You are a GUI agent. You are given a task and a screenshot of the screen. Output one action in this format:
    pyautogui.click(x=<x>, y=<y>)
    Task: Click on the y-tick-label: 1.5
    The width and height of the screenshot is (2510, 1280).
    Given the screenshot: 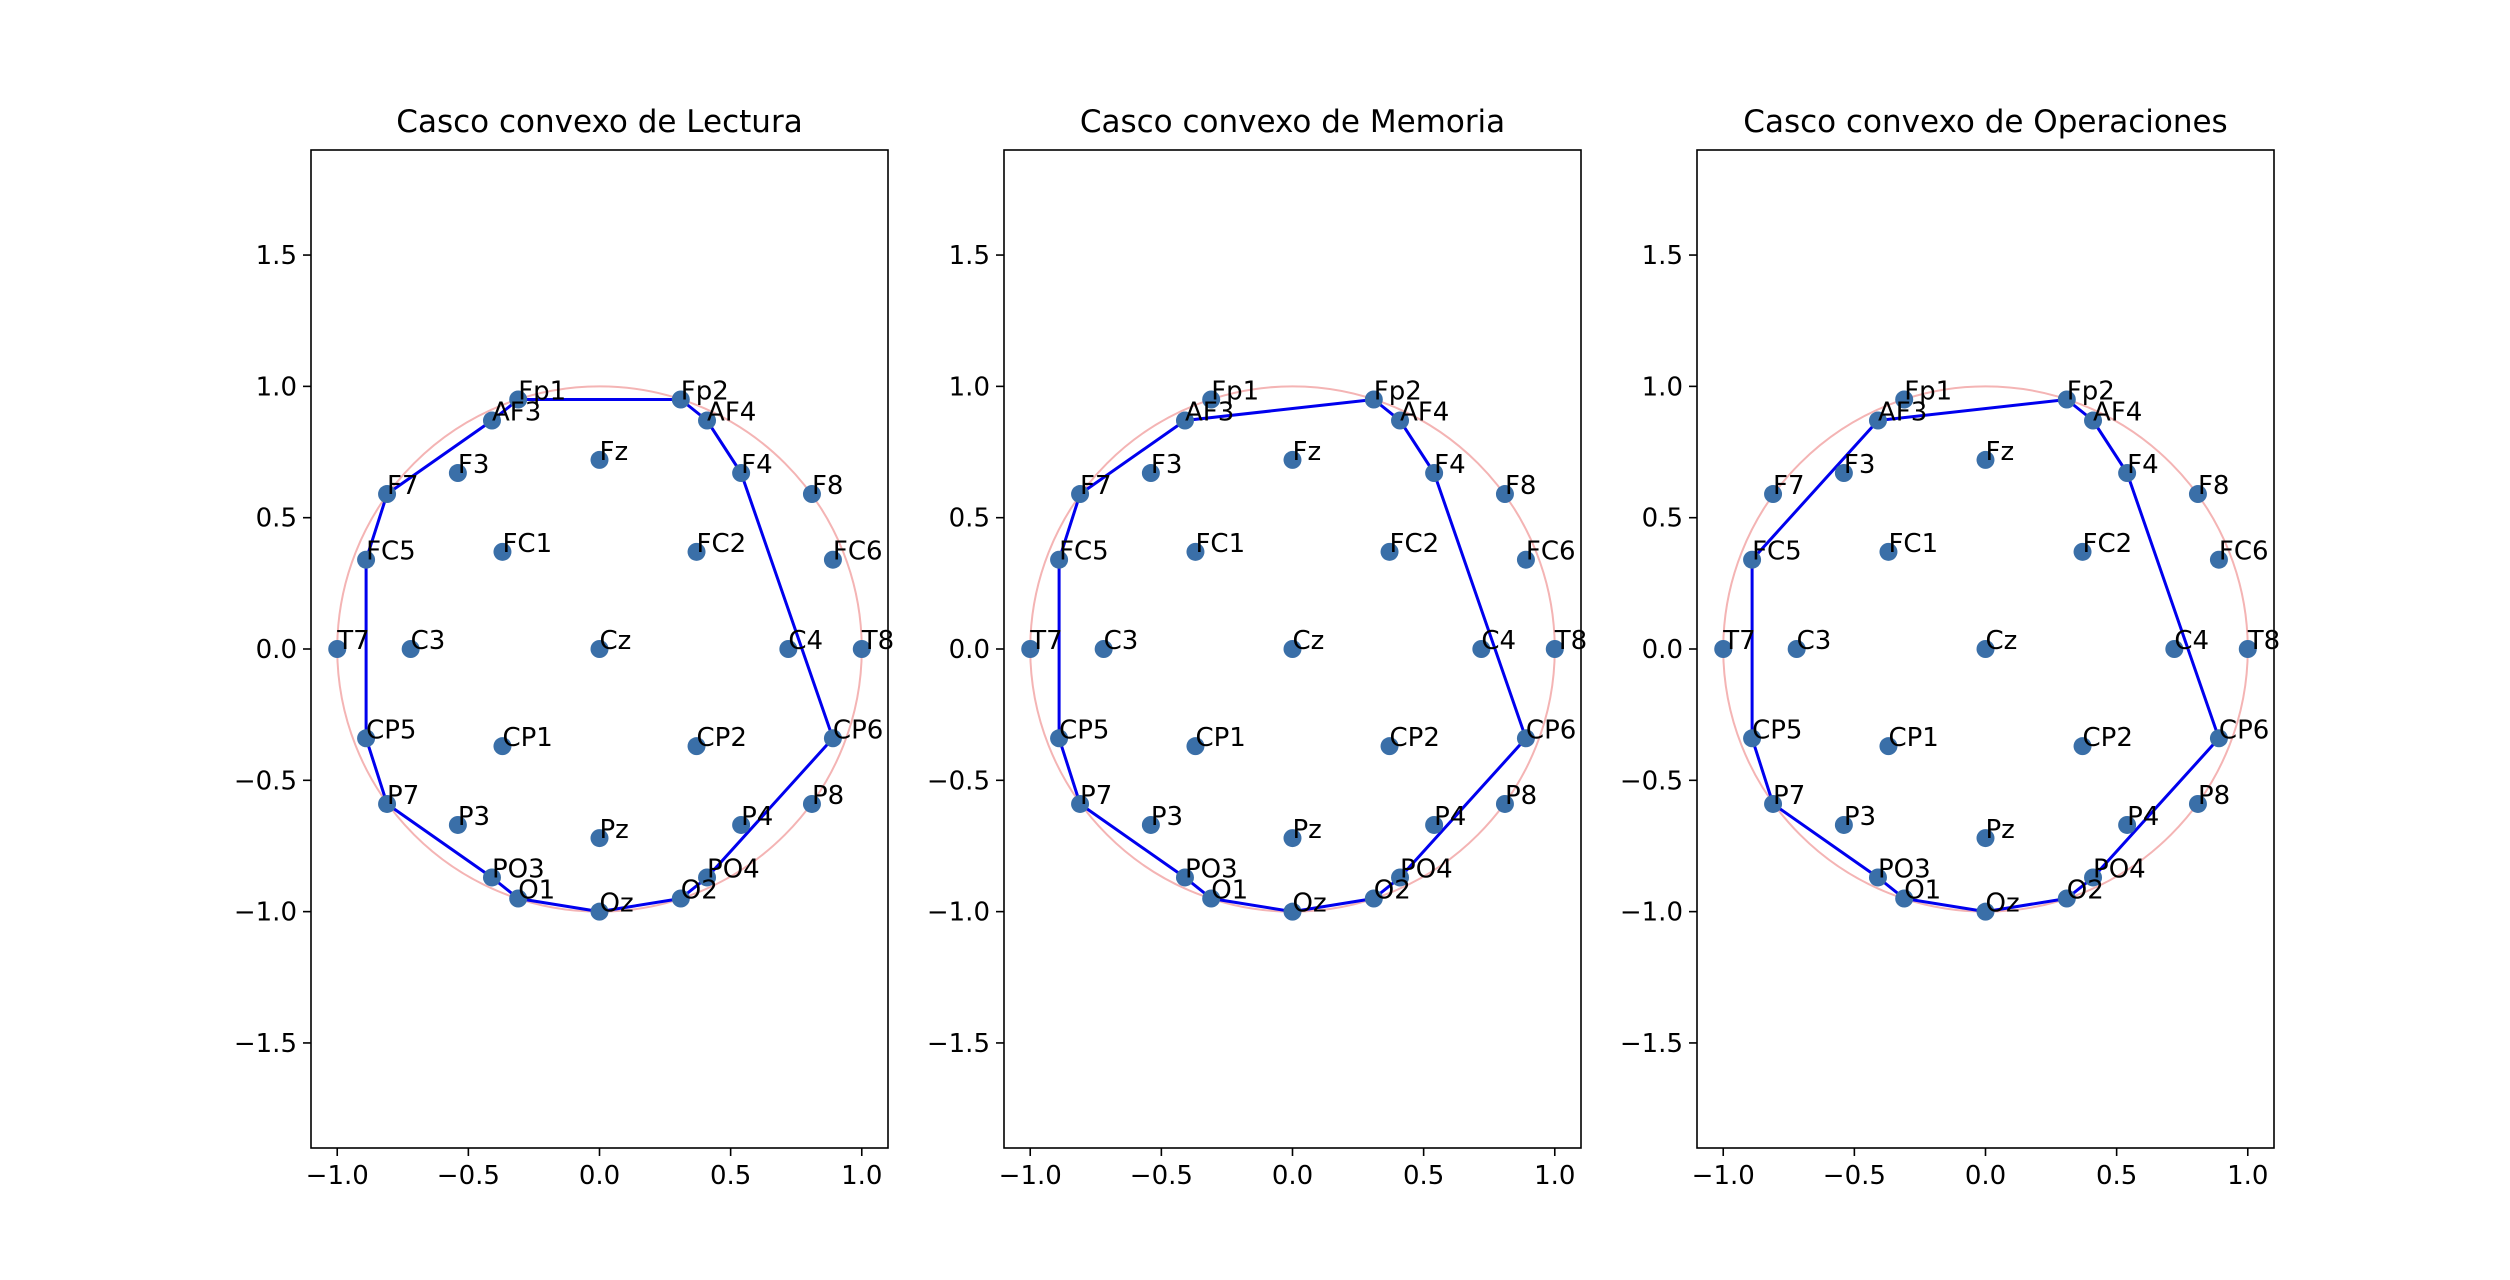 What is the action you would take?
    pyautogui.click(x=276, y=256)
    